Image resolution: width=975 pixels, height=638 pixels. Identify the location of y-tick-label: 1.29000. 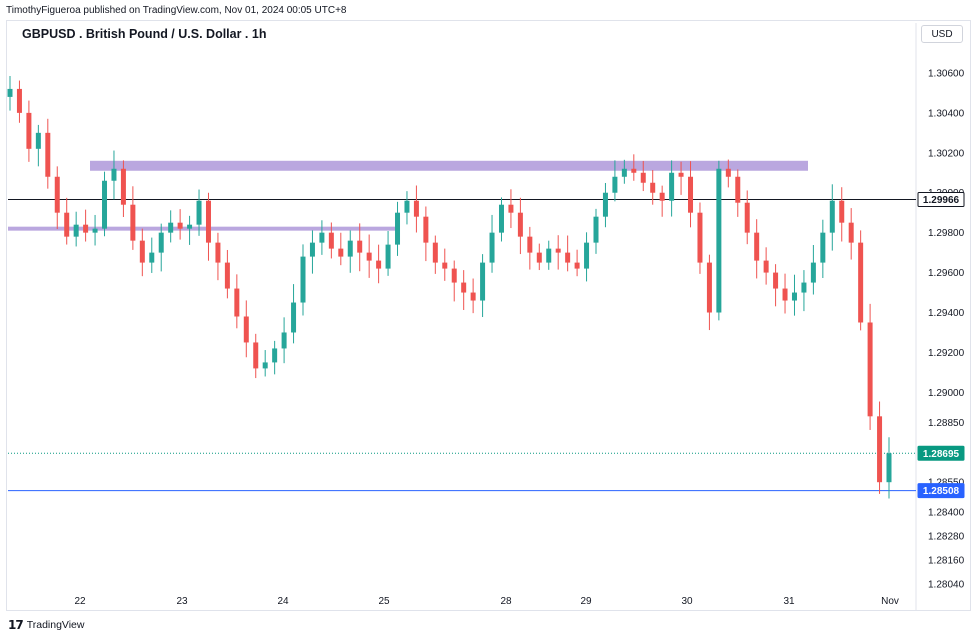
(946, 393).